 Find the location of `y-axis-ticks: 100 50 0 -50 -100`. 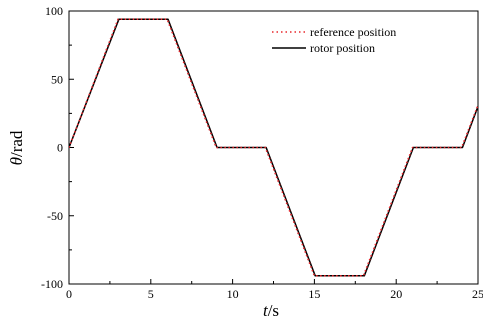

y-axis-ticks: 100 50 0 -50 -100 is located at coordinates (57, 147).